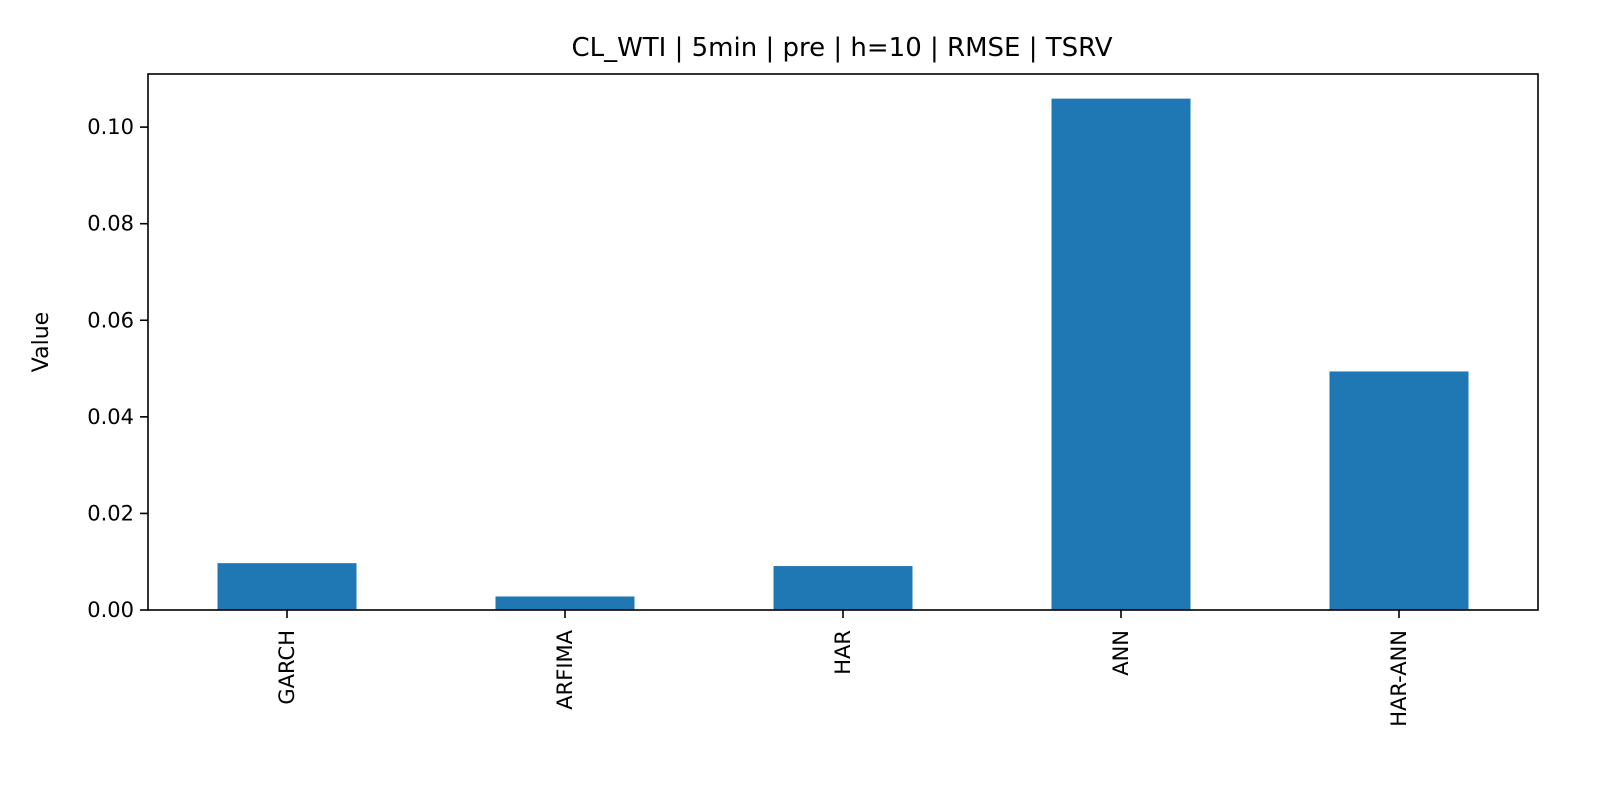 The height and width of the screenshot is (800, 1600). Describe the element at coordinates (117, 368) in the screenshot. I see `y-axis-ticks: 0.00 0.02 0.04 0.06 0.08 0.10` at that location.